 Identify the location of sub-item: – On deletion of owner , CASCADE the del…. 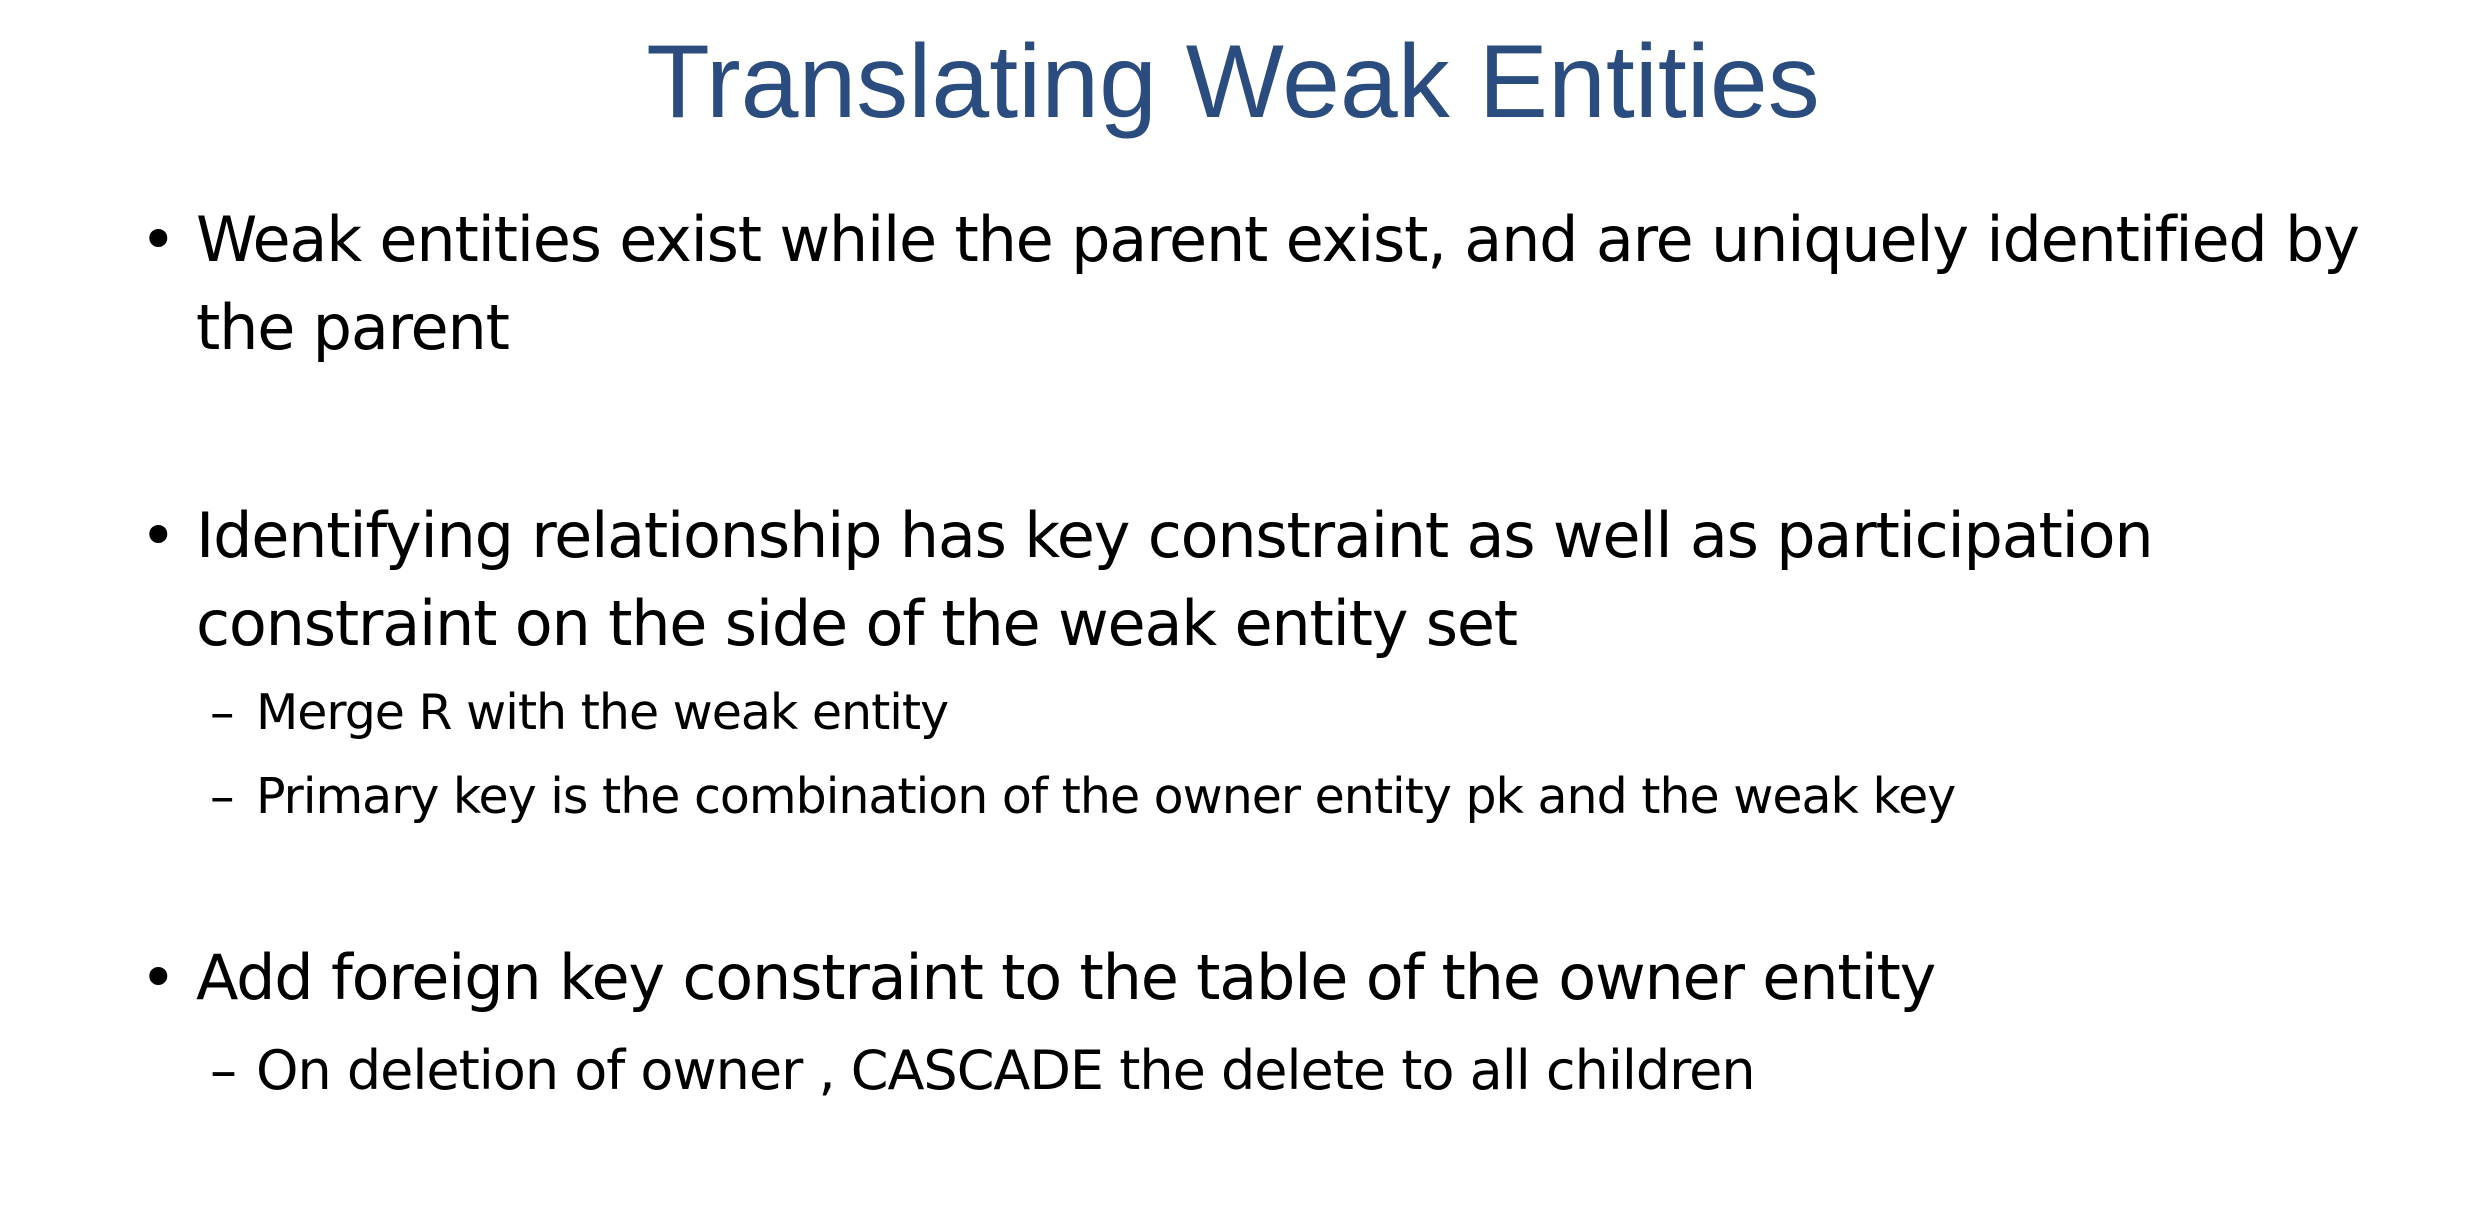
(1285, 1071).